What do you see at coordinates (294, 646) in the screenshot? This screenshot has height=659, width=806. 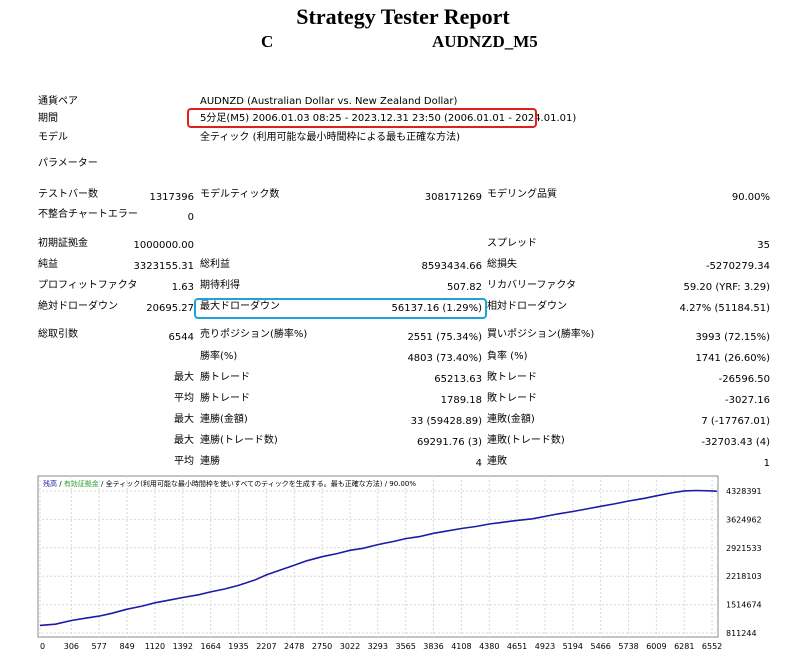 I see `x-tick-label: 2478` at bounding box center [294, 646].